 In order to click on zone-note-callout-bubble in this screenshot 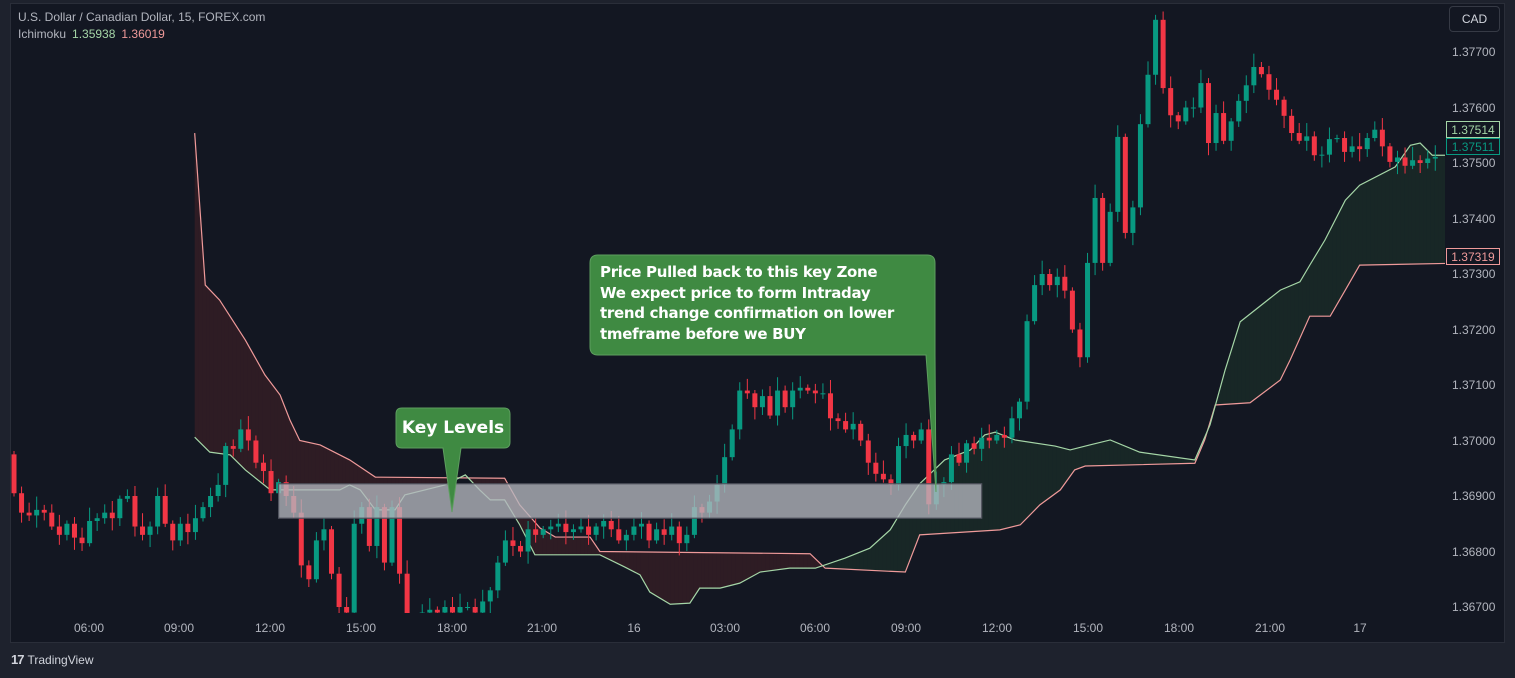, I will do `click(763, 373)`.